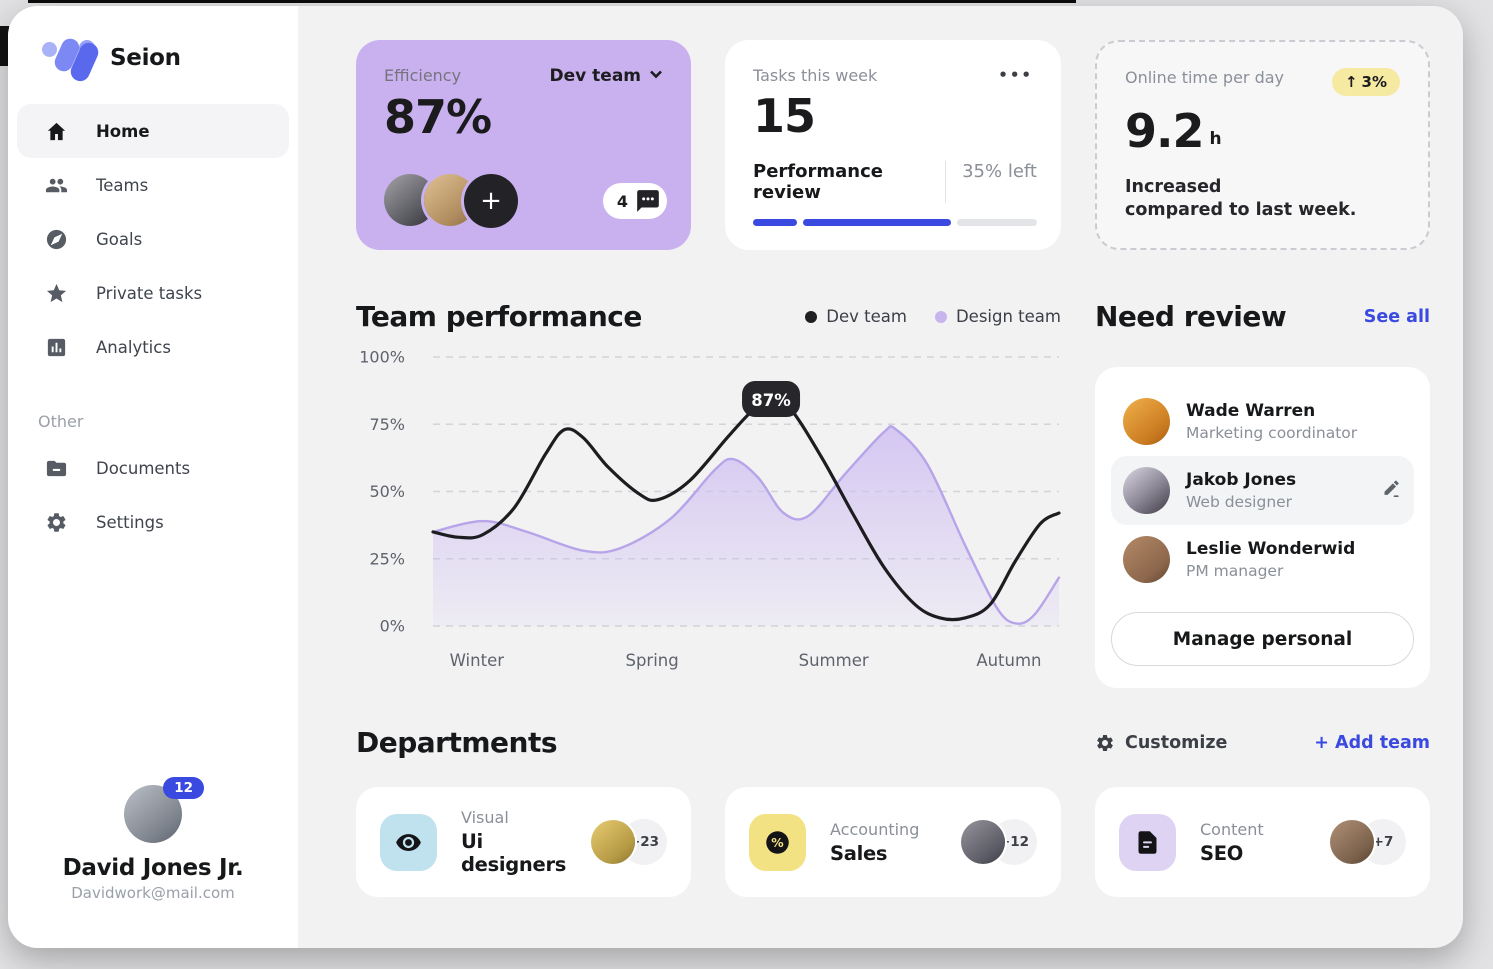 This screenshot has height=969, width=1493. Describe the element at coordinates (387, 491) in the screenshot. I see `y-axis-tick: 50%` at that location.